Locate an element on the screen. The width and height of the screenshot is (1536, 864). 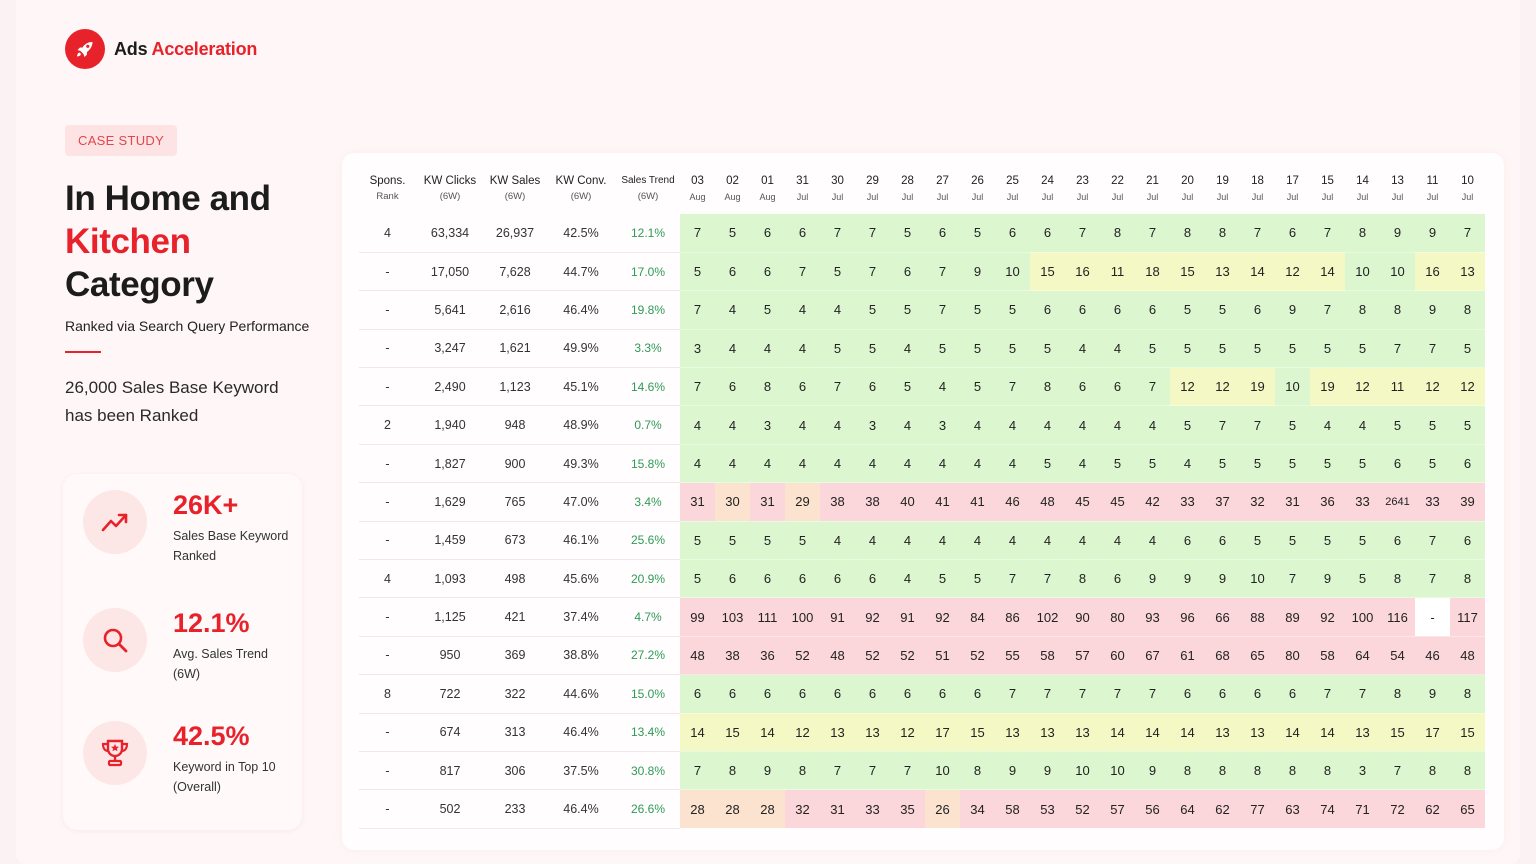
cell-spons: 4 is located at coordinates (387, 579).